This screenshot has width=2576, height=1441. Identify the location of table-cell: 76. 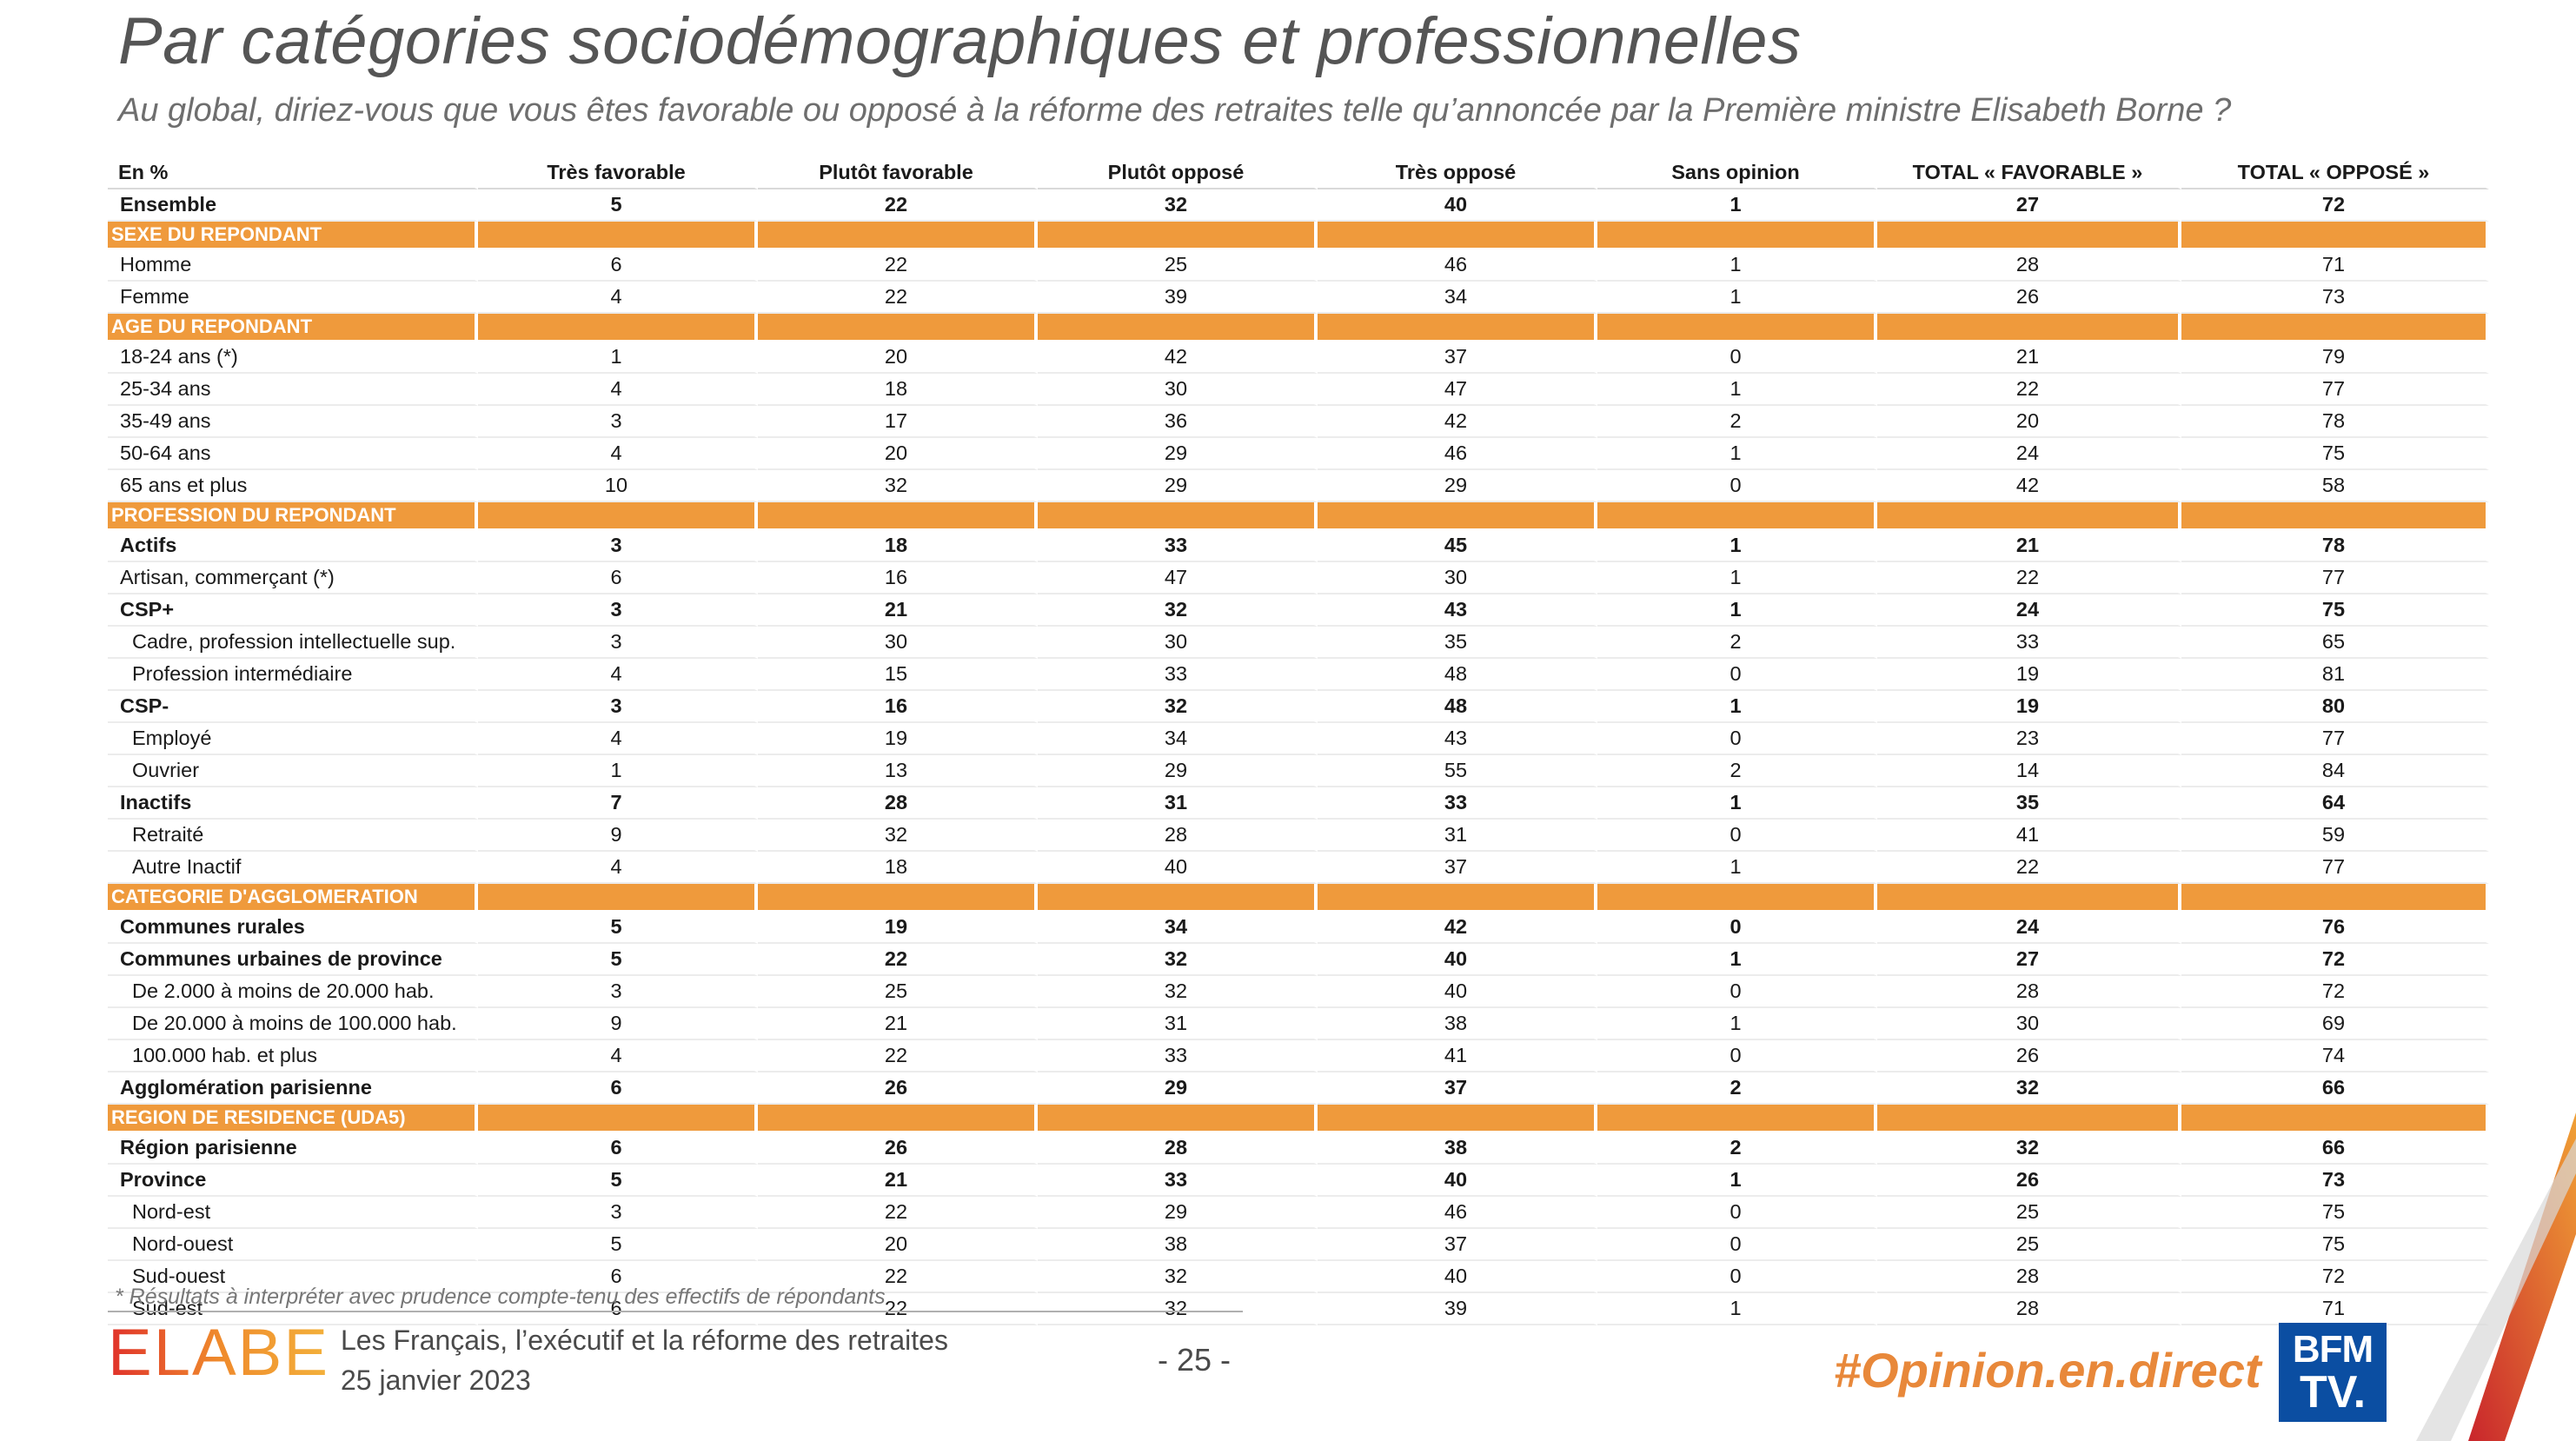
(2335, 928).